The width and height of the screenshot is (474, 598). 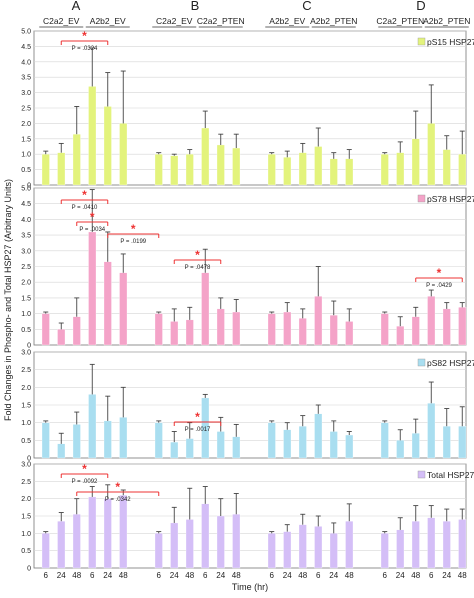 What do you see at coordinates (61, 21) in the screenshot?
I see `group-sublabel: C2a2_EV` at bounding box center [61, 21].